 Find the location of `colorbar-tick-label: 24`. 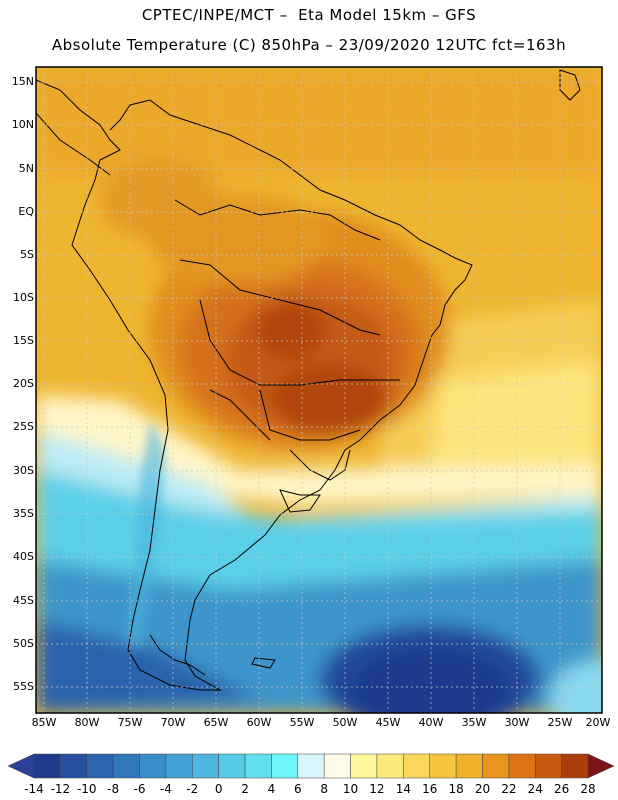

colorbar-tick-label: 24 is located at coordinates (535, 789).